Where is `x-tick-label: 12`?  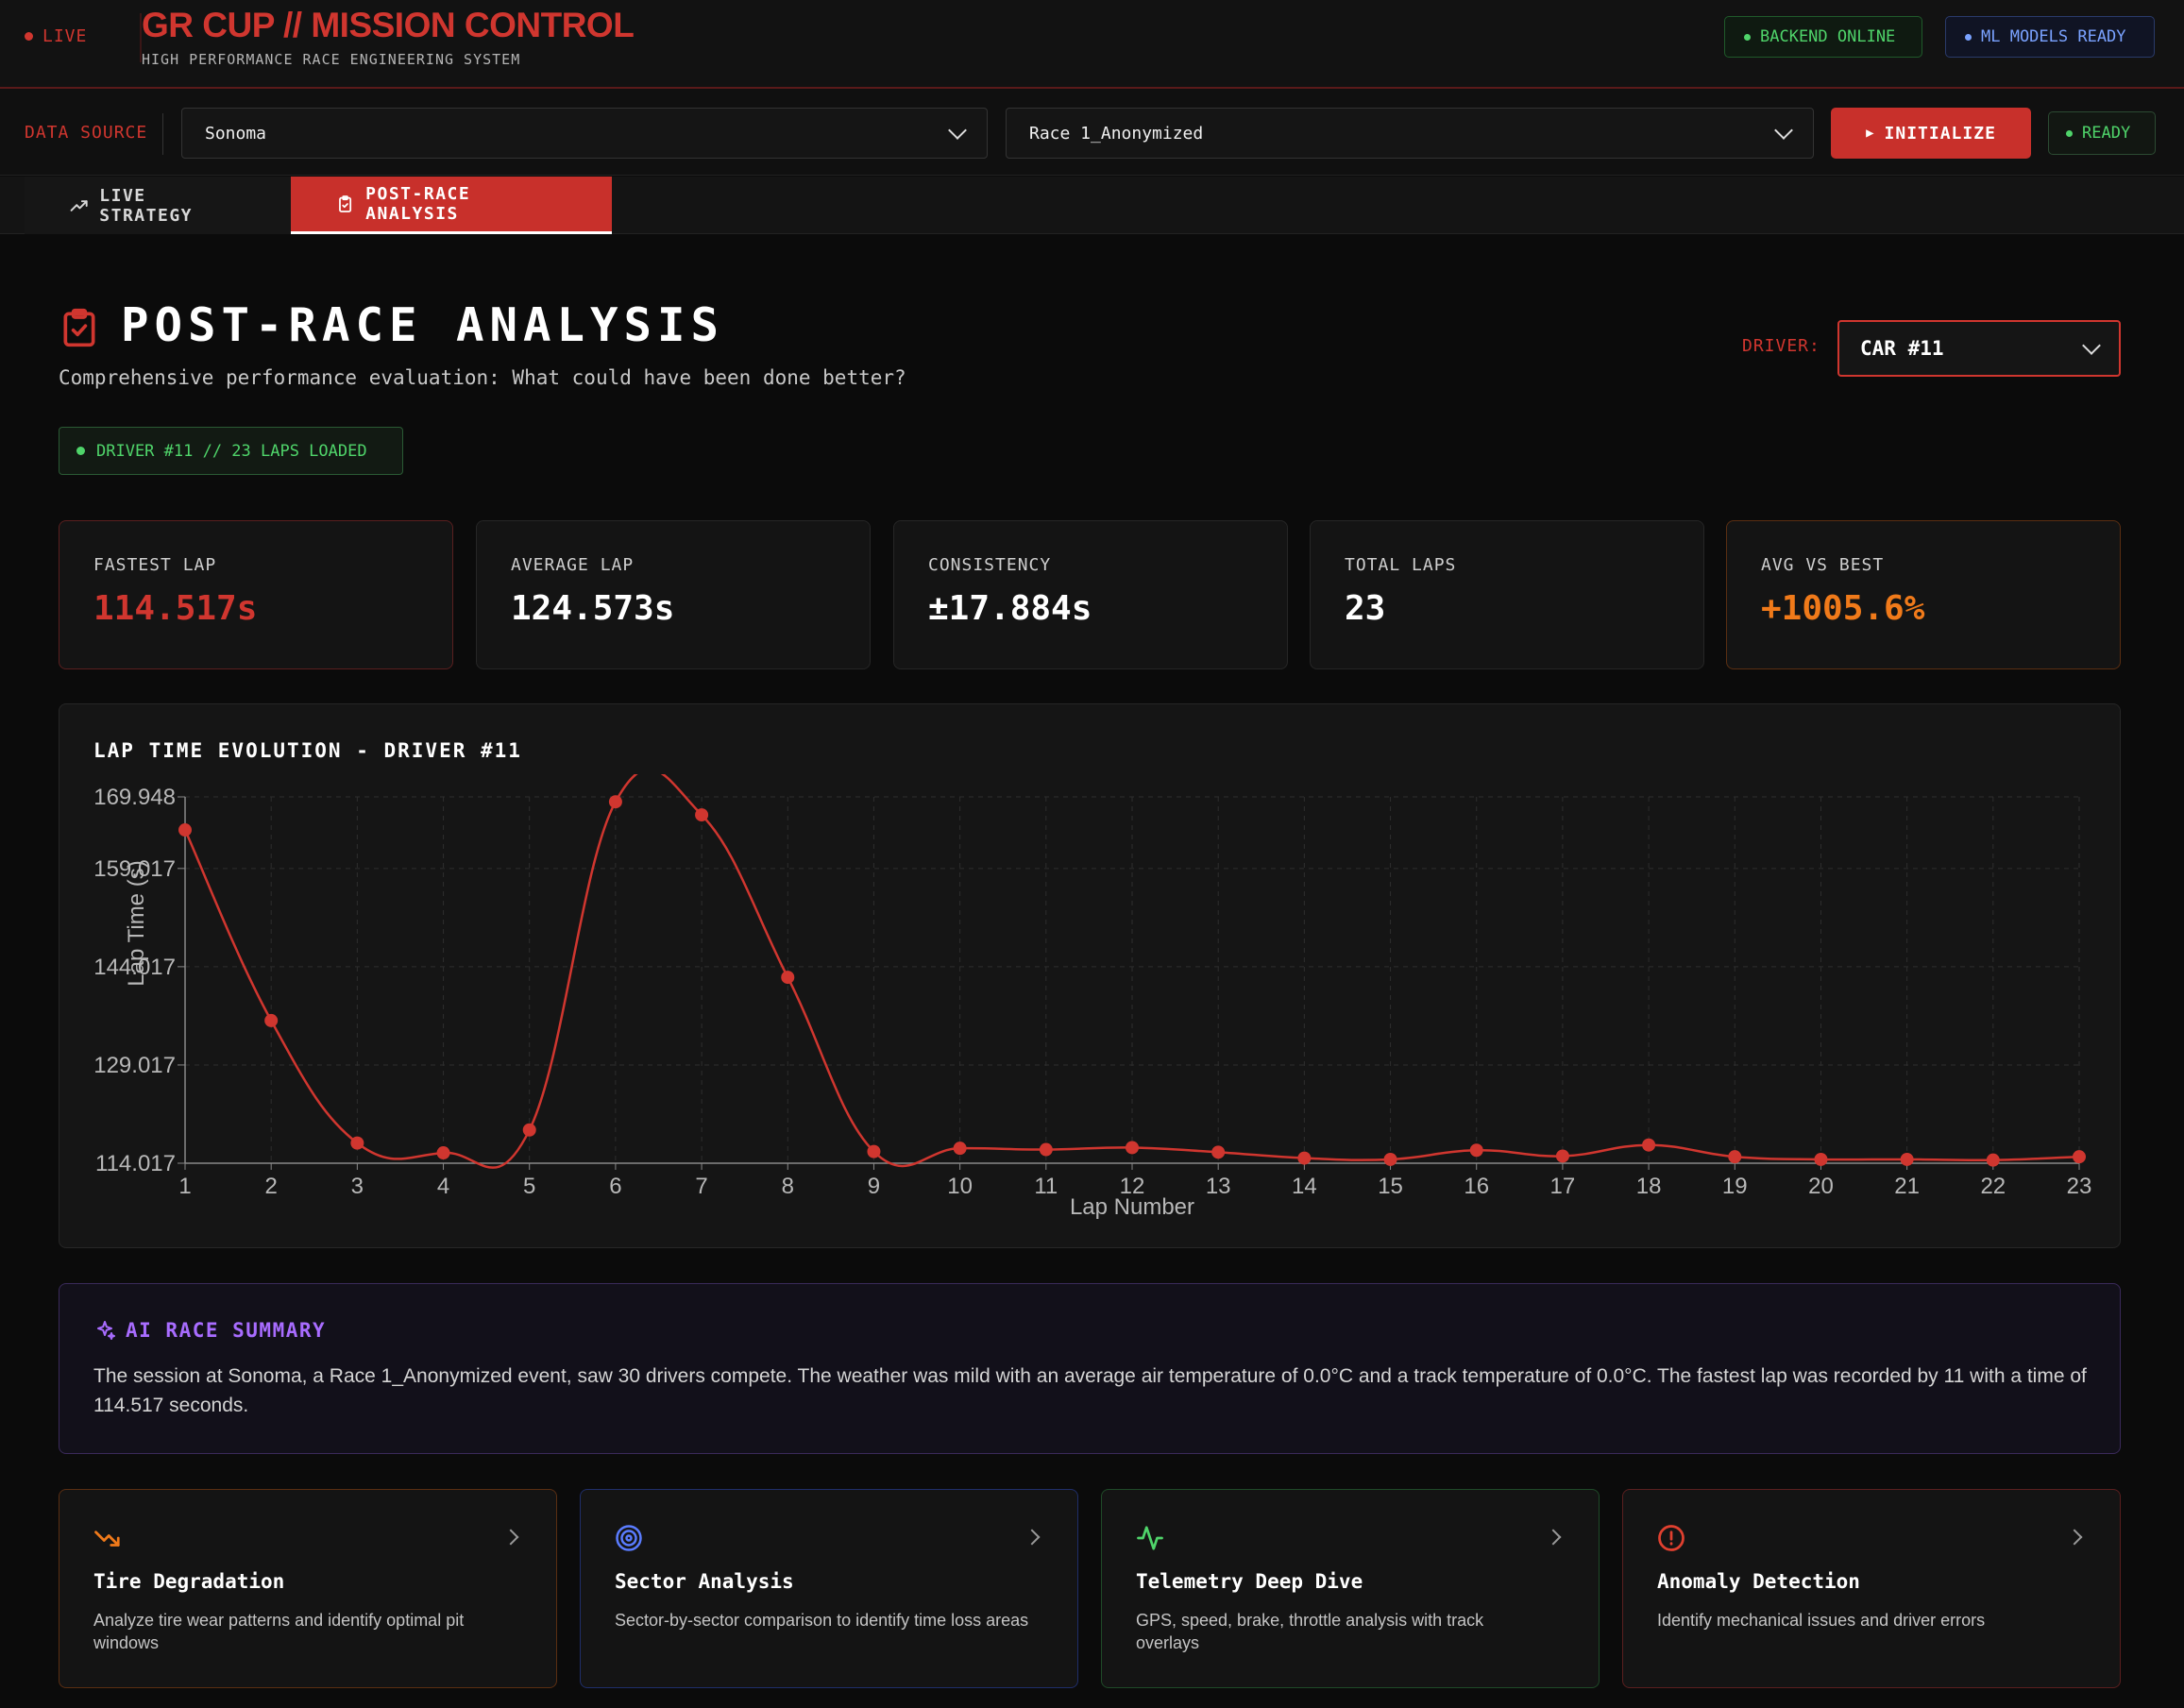
x-tick-label: 12 is located at coordinates (1132, 1186).